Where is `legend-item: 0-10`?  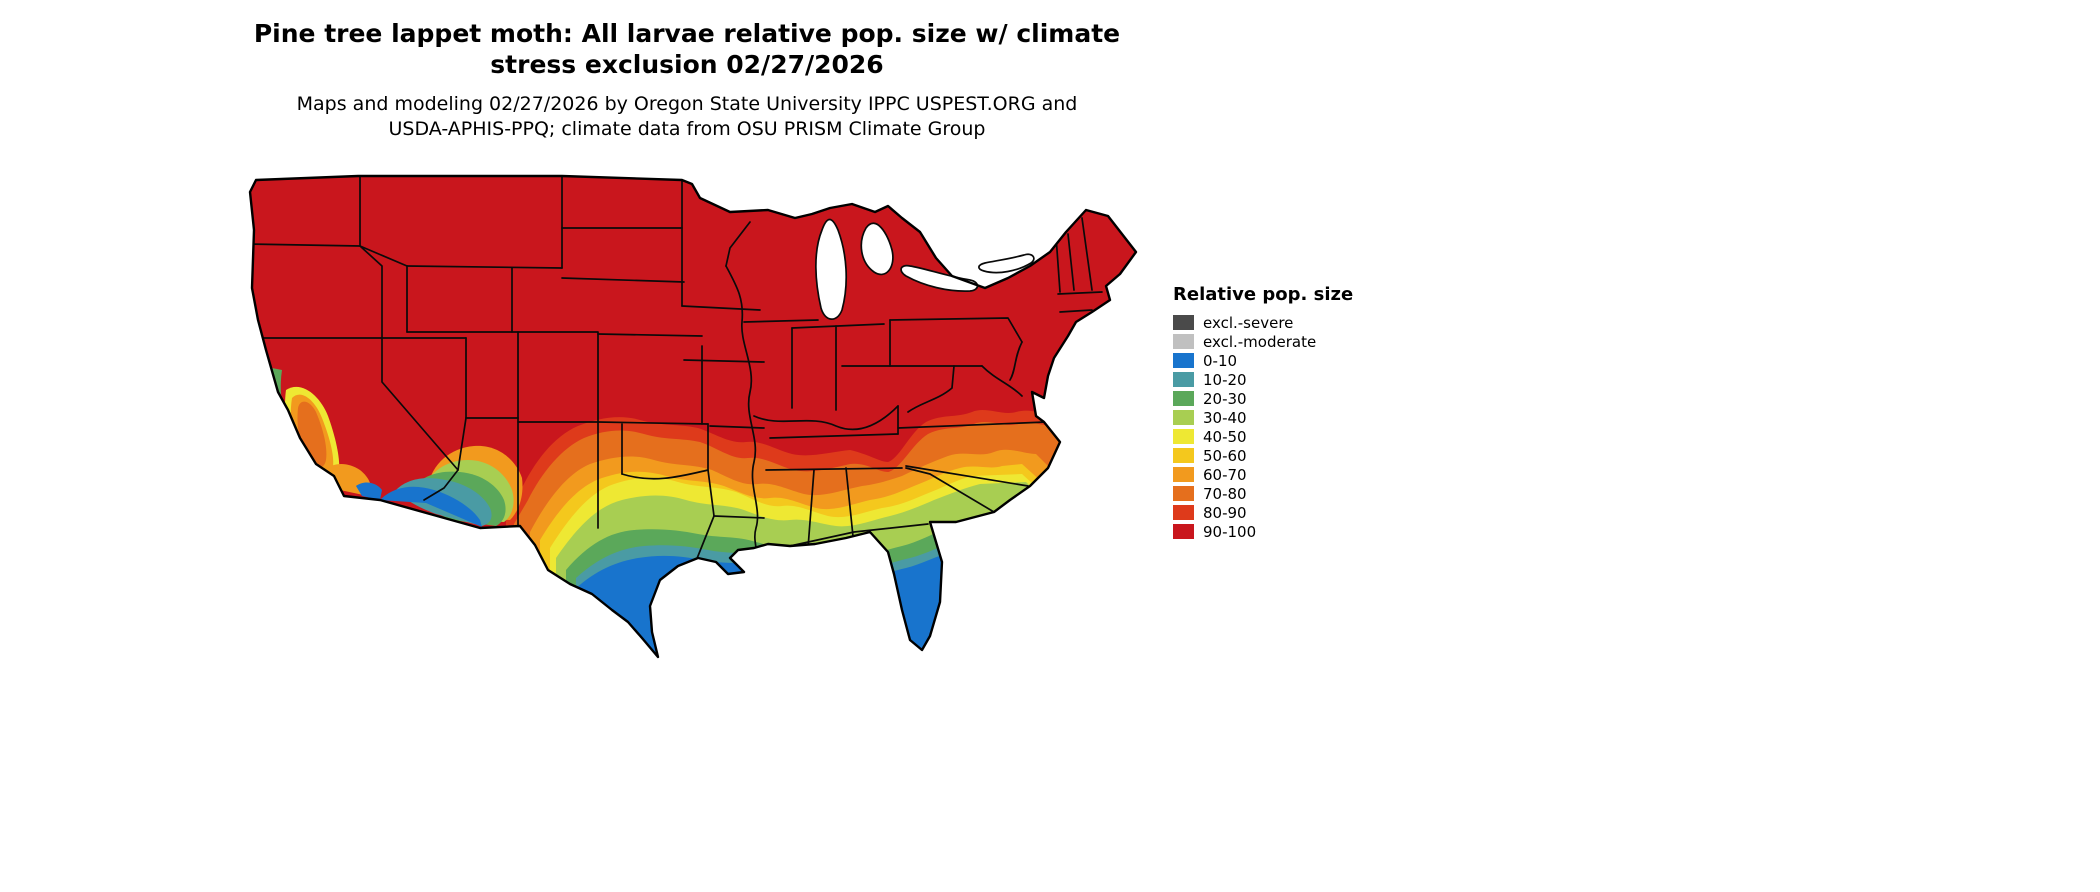
legend-item: 0-10 is located at coordinates (1283, 360).